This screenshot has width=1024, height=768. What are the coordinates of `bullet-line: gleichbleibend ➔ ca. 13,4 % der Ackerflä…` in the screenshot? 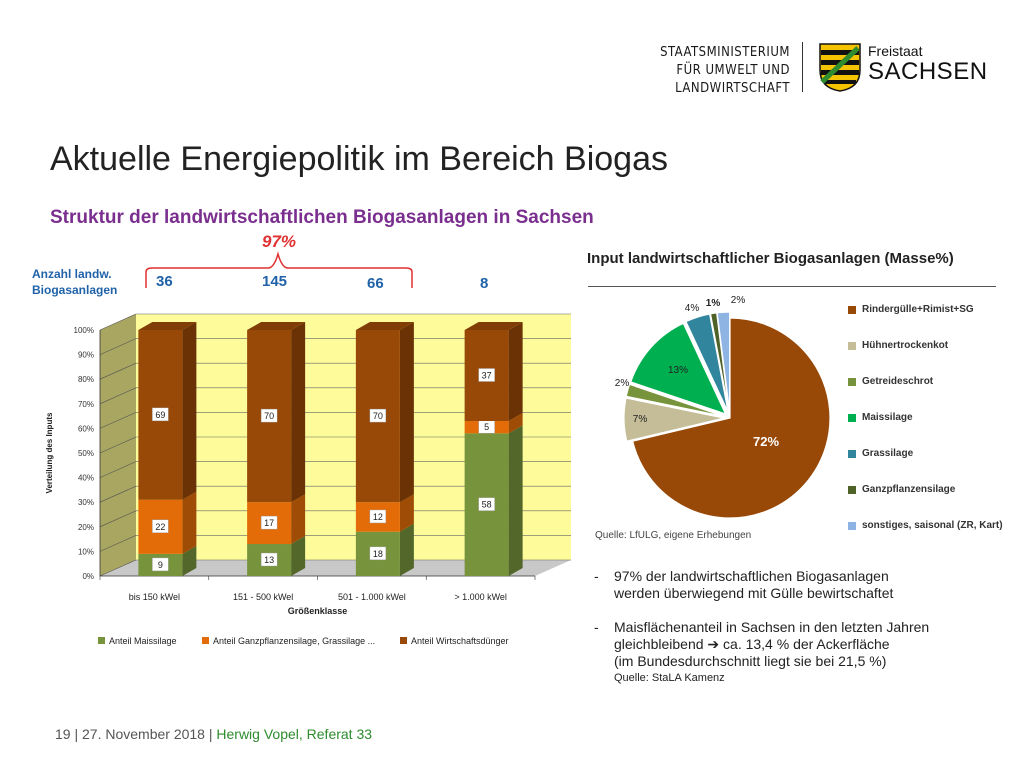 It's located at (752, 644).